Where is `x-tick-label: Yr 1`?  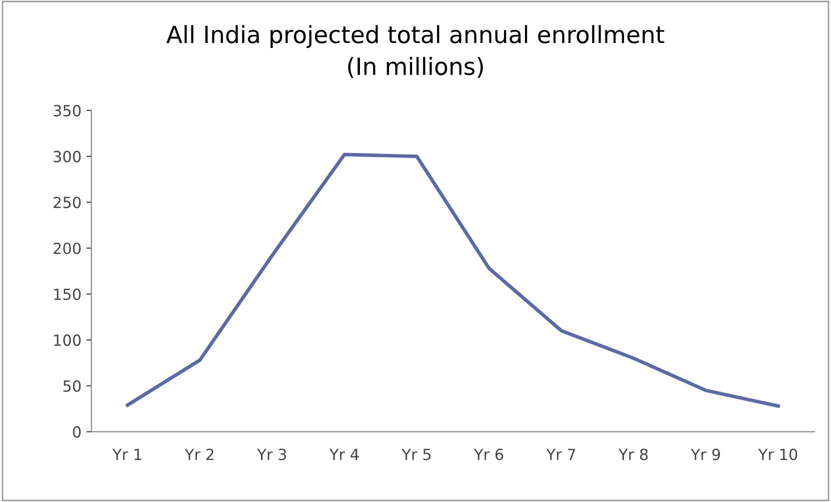
x-tick-label: Yr 1 is located at coordinates (127, 454).